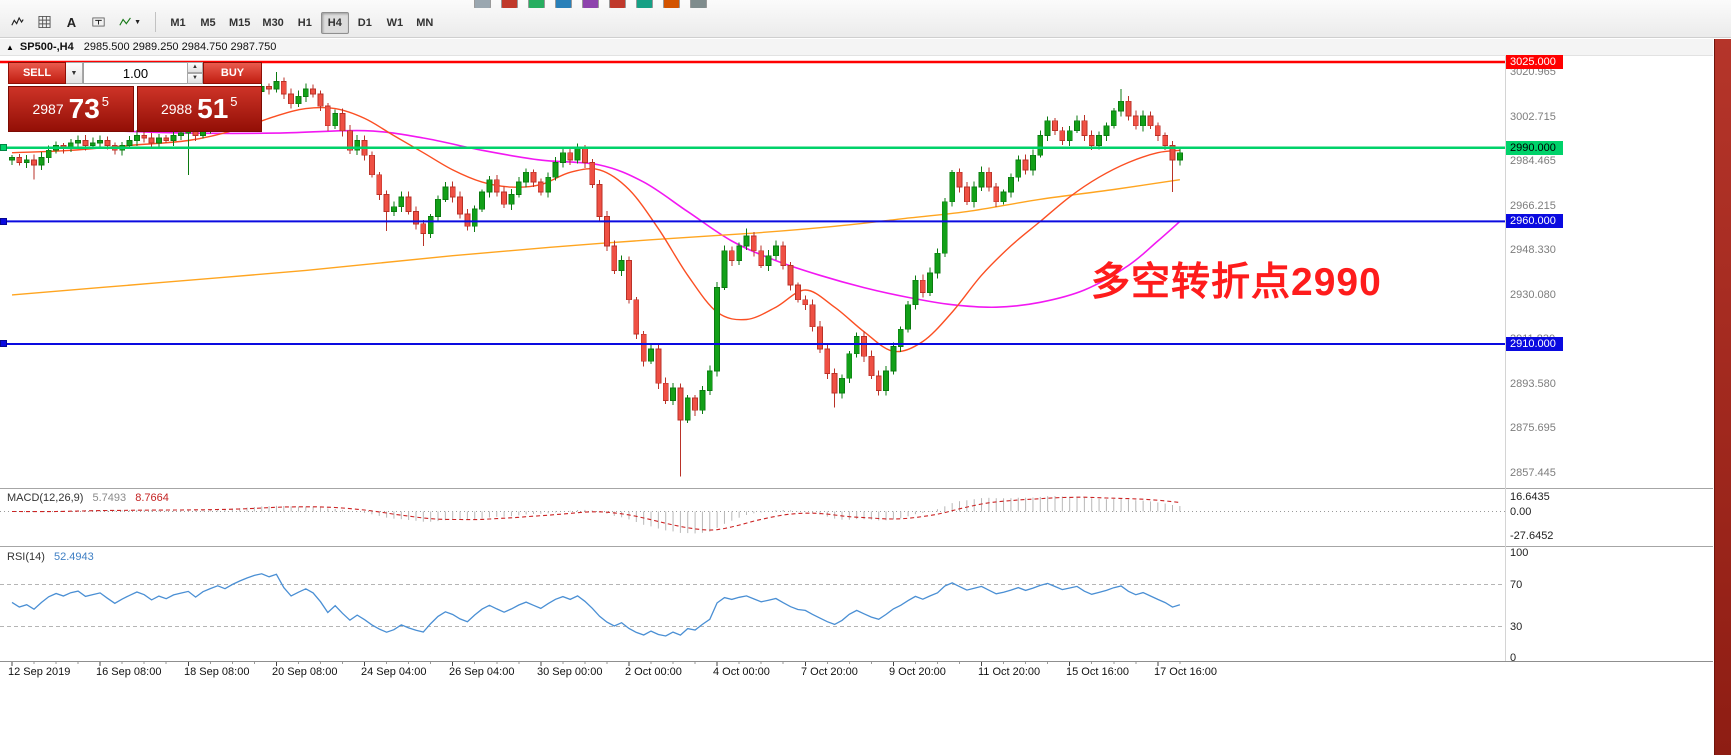 The height and width of the screenshot is (755, 1731). What do you see at coordinates (334, 23) in the screenshot?
I see `timeframe-button-H4: H4` at bounding box center [334, 23].